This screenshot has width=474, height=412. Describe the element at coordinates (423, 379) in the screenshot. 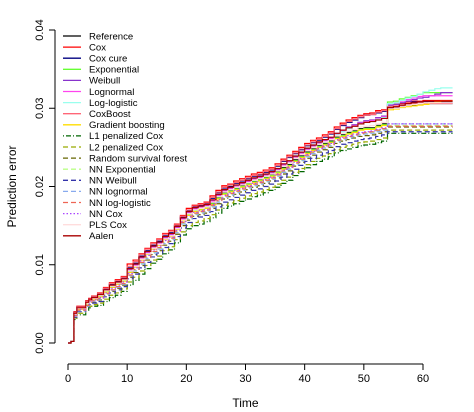

I see `x-tick-label: 60` at that location.